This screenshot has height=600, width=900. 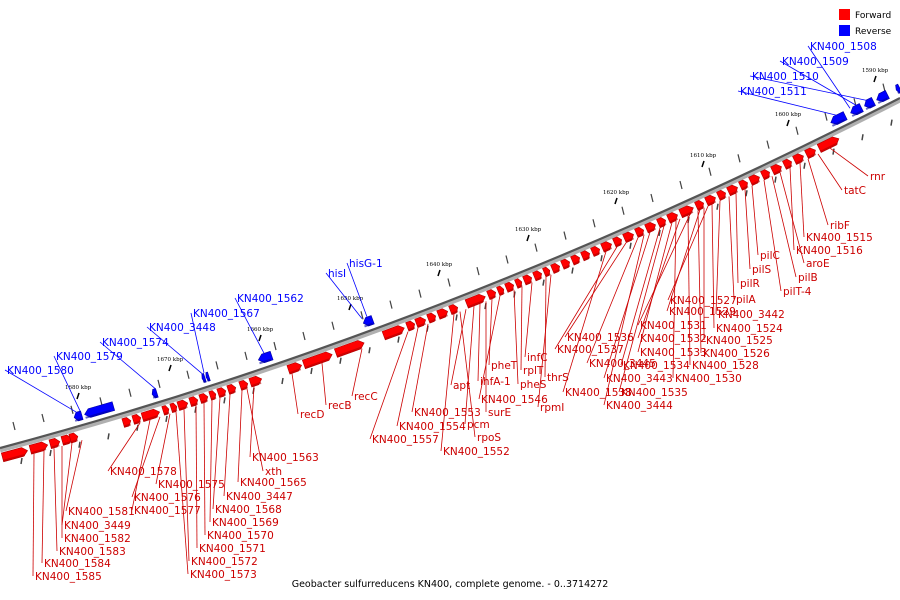 I want to click on gene-label-kn400-1553: KN400_1553, so click(x=447, y=413).